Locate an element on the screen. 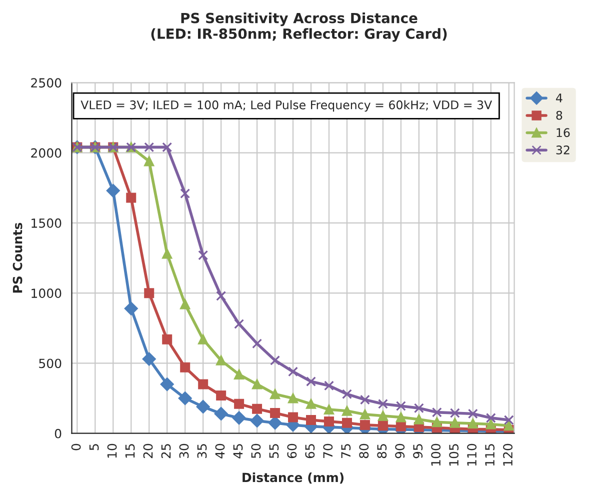 The image size is (598, 501). x-tick-label: 5 is located at coordinates (94, 447).